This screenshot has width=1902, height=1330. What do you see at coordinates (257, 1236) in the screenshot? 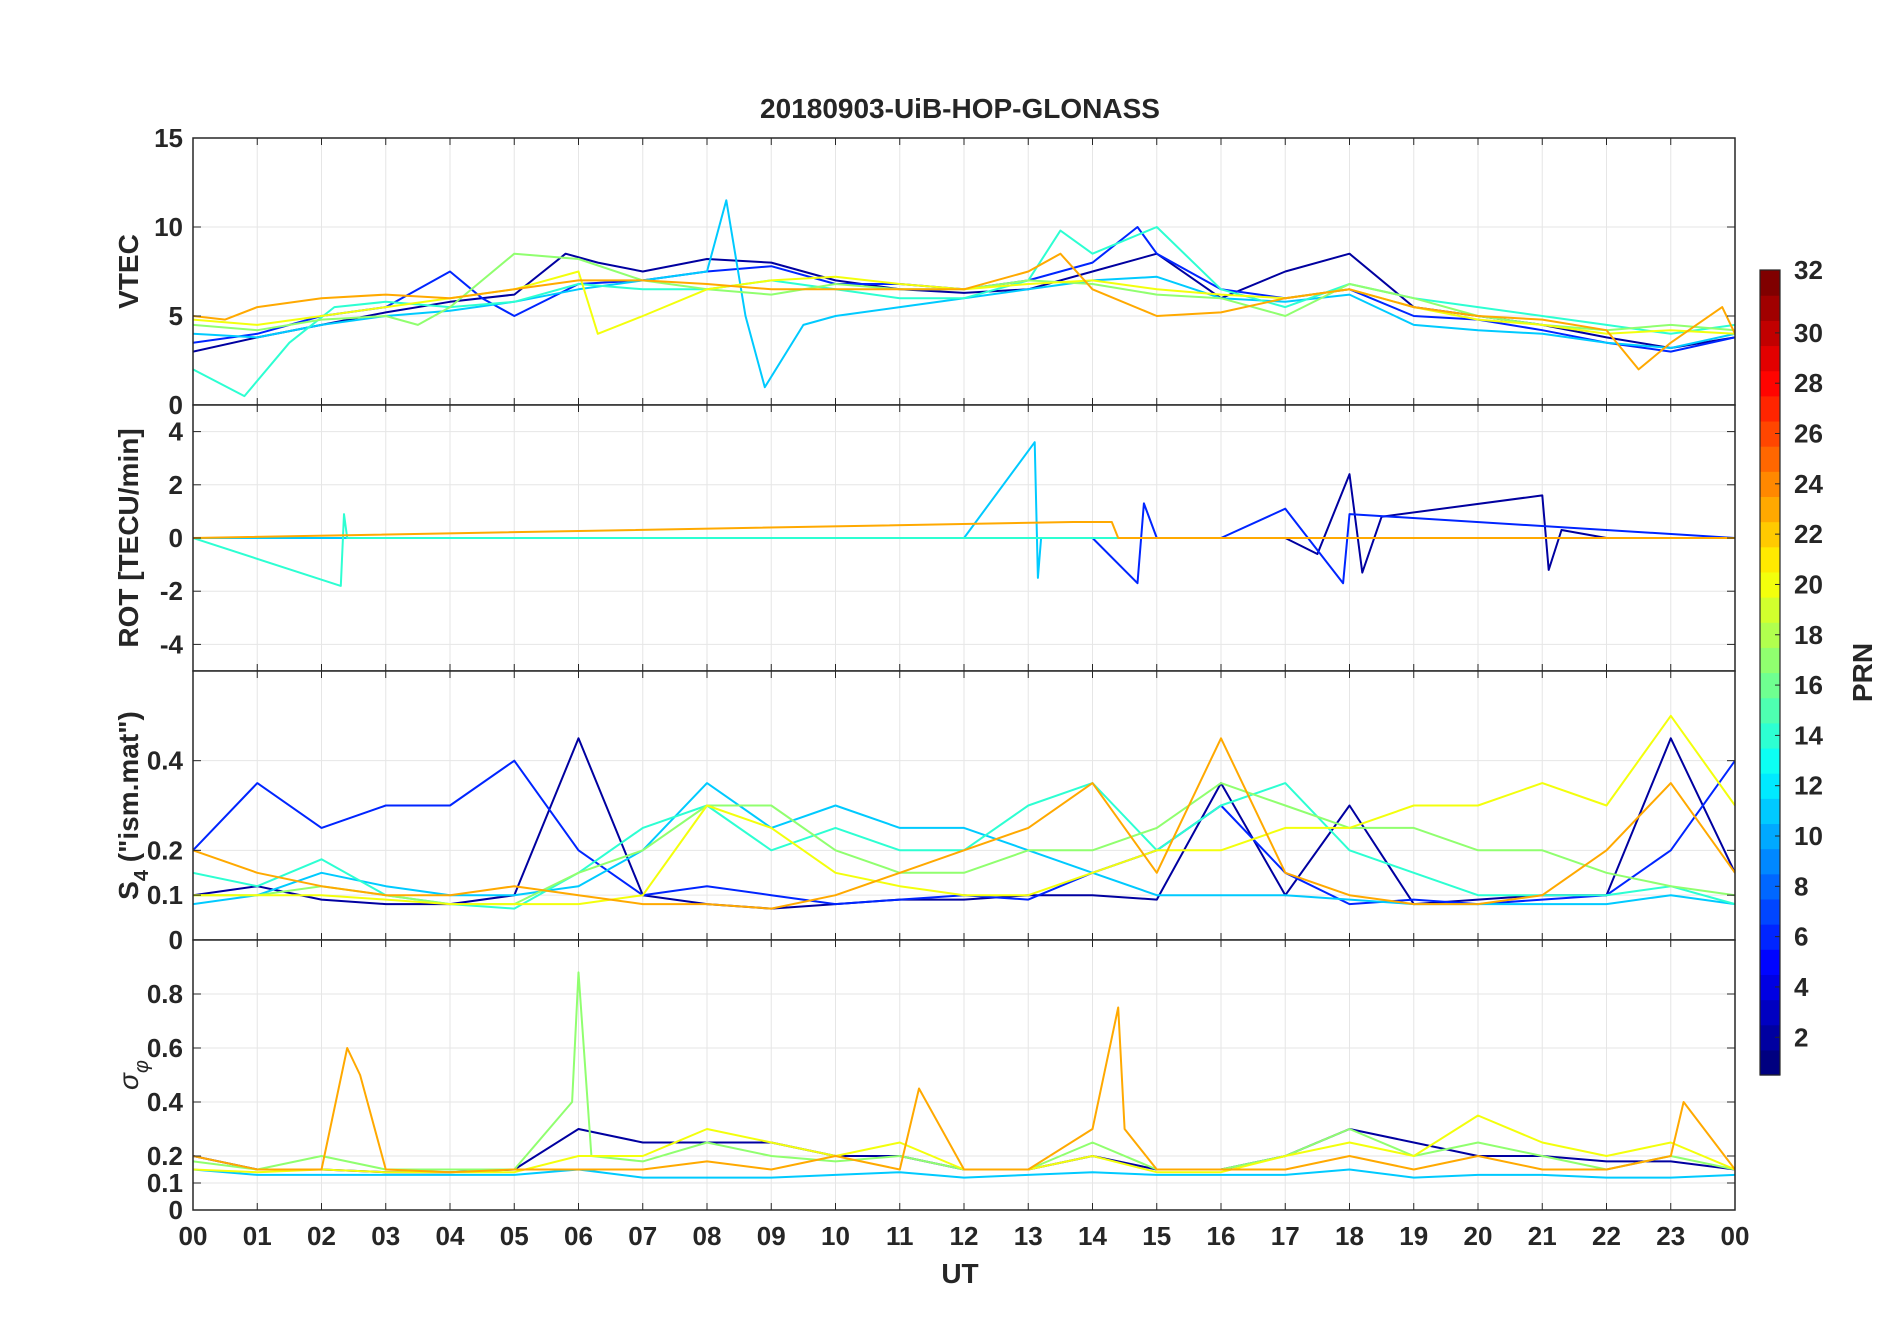
I see `x-tick-label: 01` at bounding box center [257, 1236].